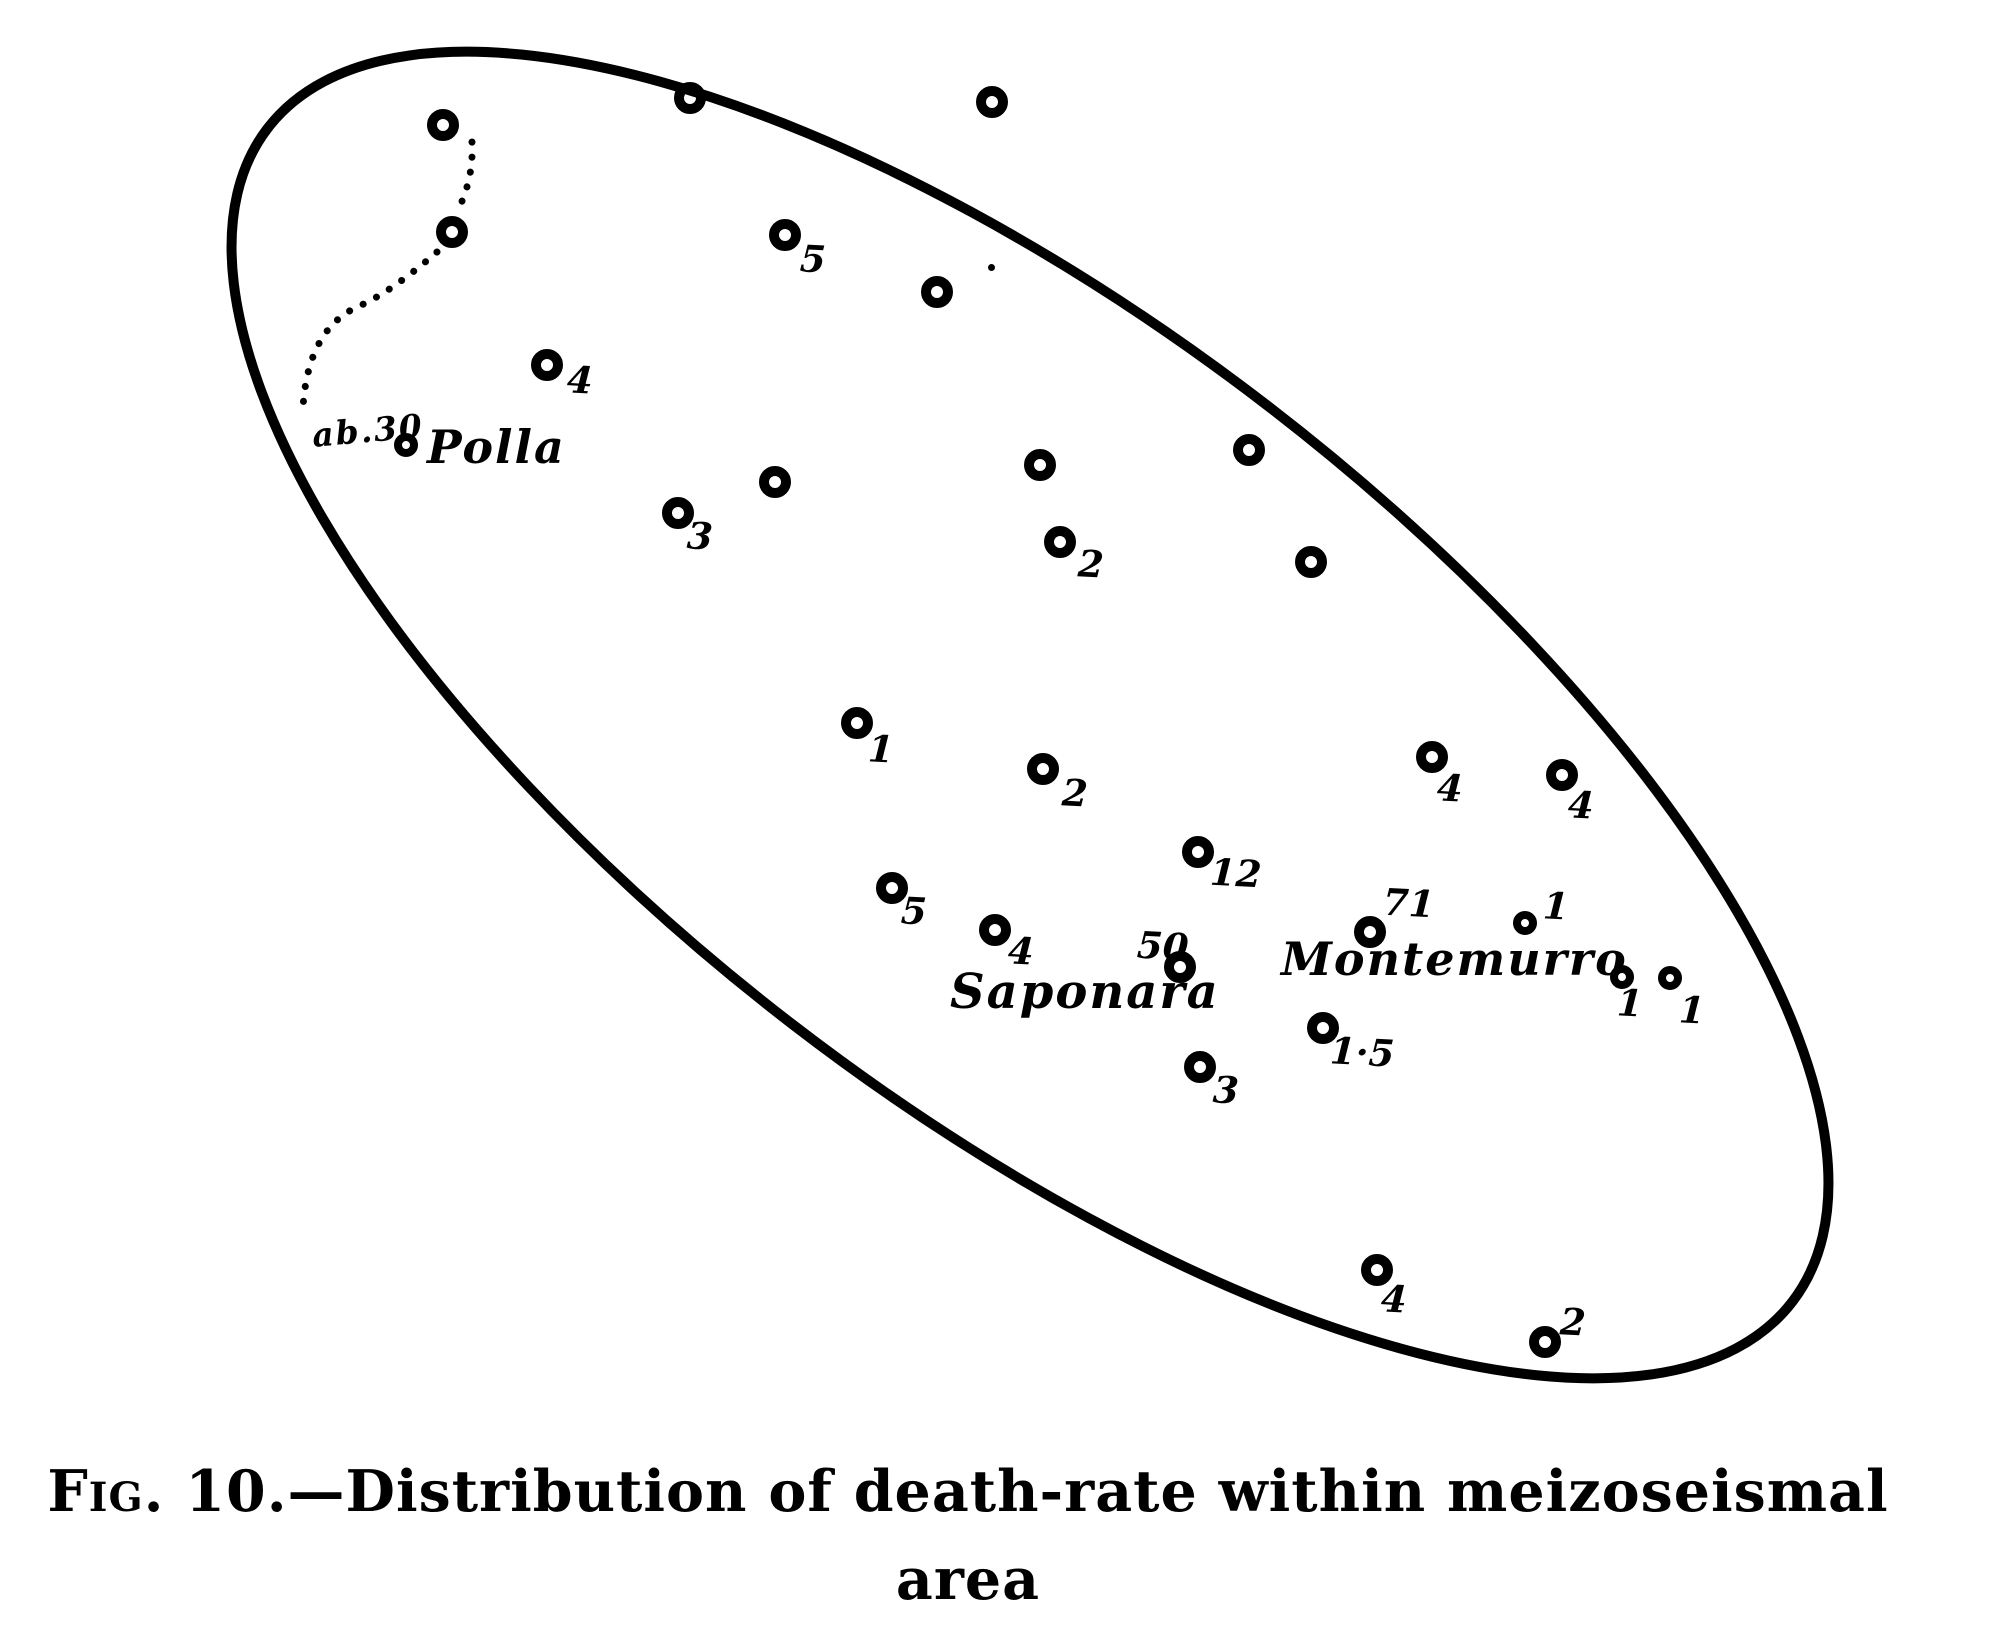 The width and height of the screenshot is (1990, 1627). I want to click on place-label-montemurro: Montemurro, so click(1454, 959).